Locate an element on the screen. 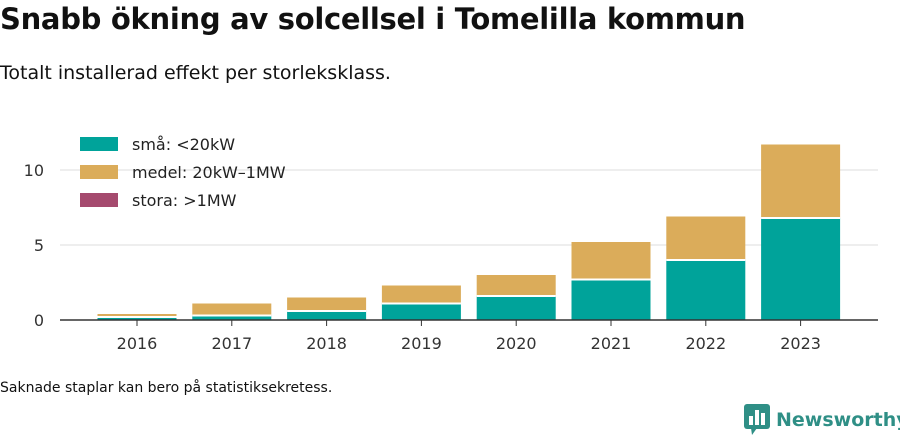  x-tick-label: 2020 is located at coordinates (516, 343).